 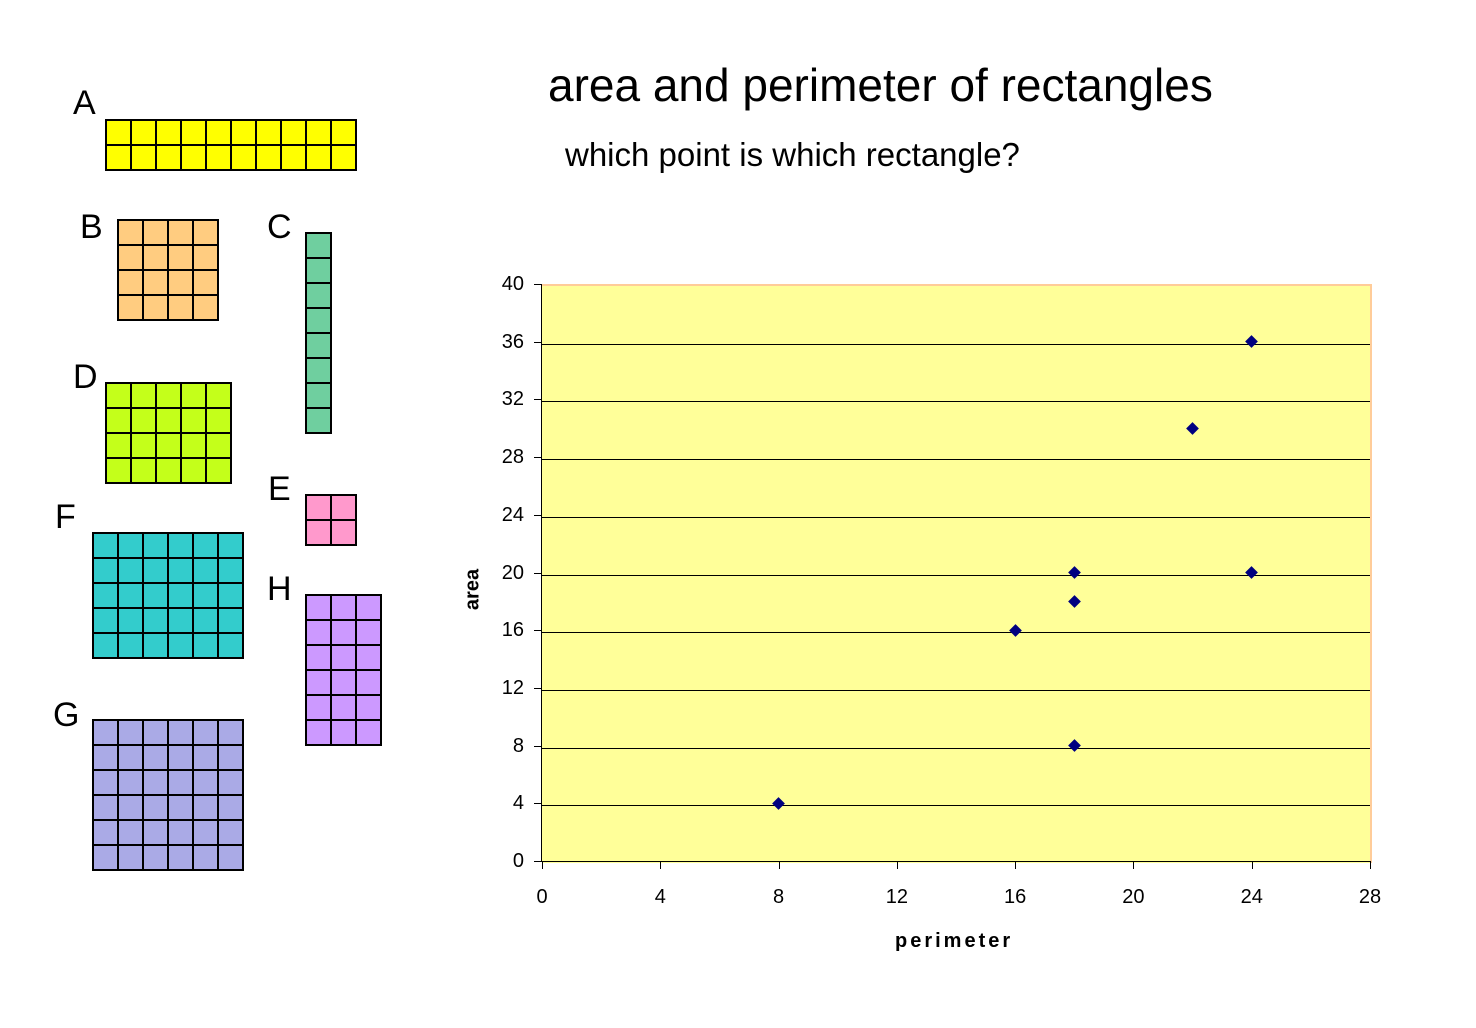 What do you see at coordinates (512, 630) in the screenshot?
I see `y-tick-label: 16` at bounding box center [512, 630].